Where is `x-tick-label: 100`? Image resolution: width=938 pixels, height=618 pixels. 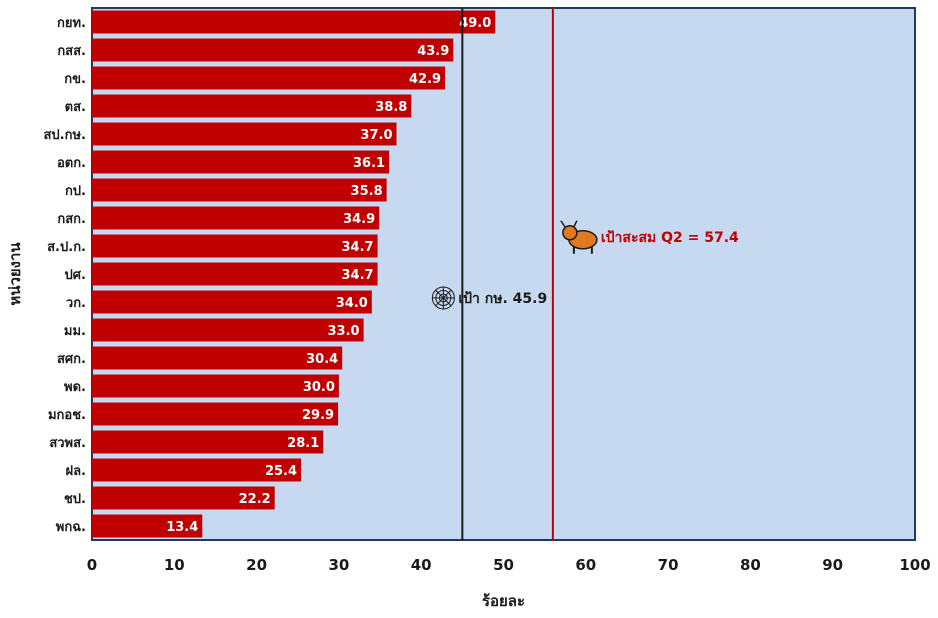 x-tick-label: 100 is located at coordinates (914, 565).